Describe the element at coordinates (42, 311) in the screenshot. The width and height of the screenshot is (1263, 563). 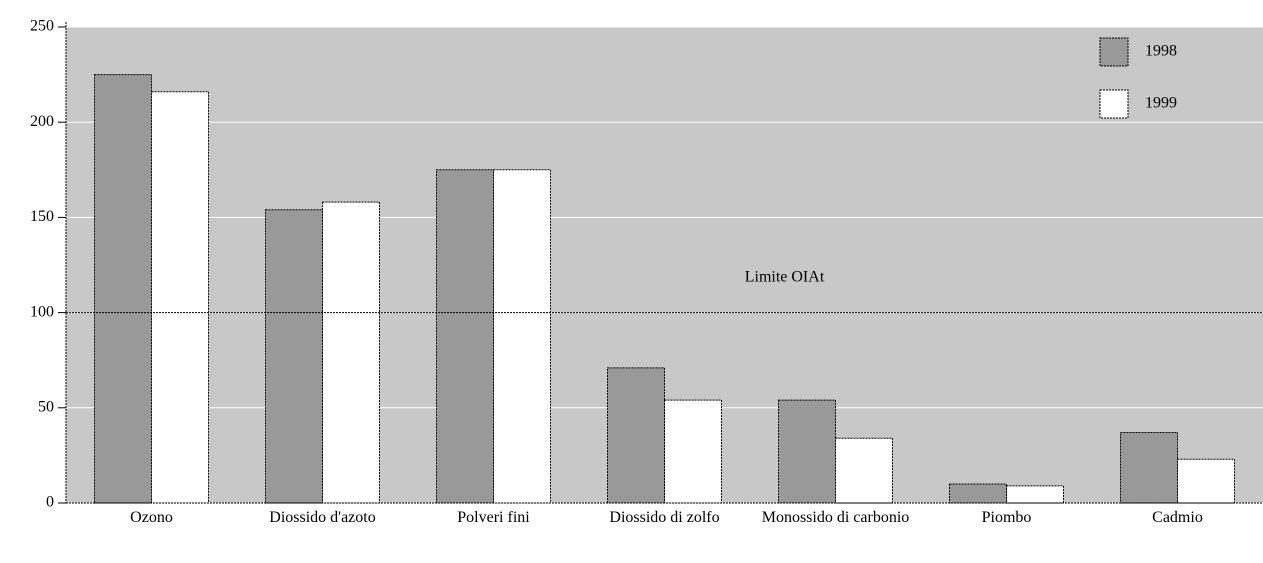
I see `y-tick-label: 100` at that location.